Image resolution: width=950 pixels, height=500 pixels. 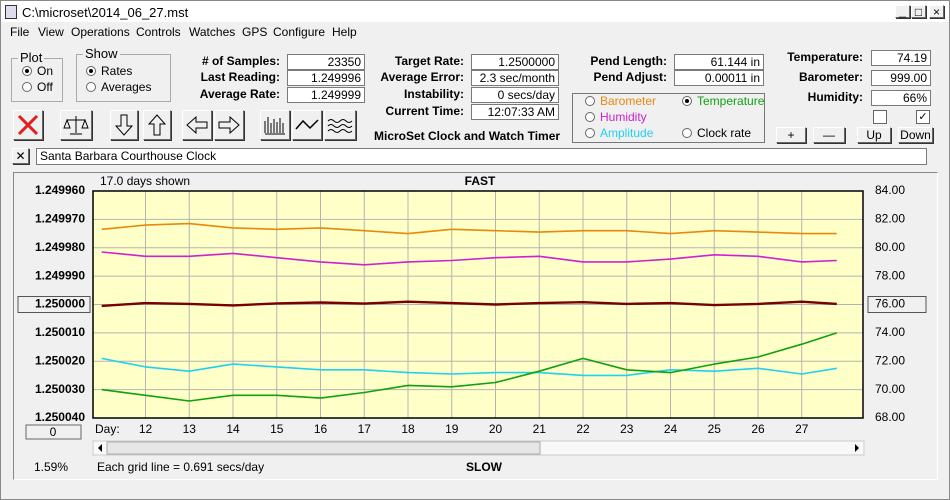 What do you see at coordinates (109, 71) in the screenshot?
I see `radio: Rates` at bounding box center [109, 71].